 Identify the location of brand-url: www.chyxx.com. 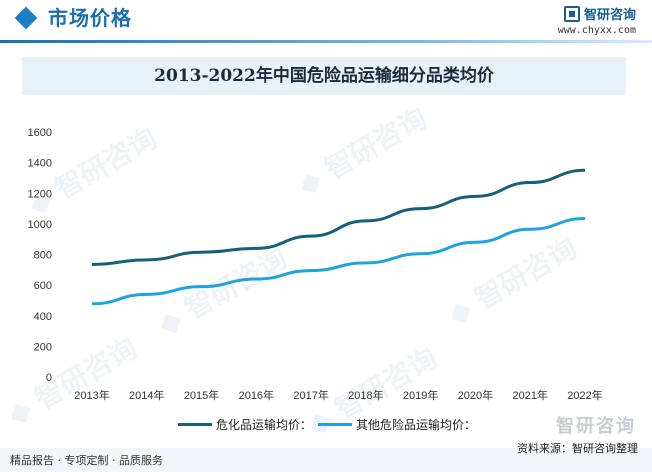
(596, 30).